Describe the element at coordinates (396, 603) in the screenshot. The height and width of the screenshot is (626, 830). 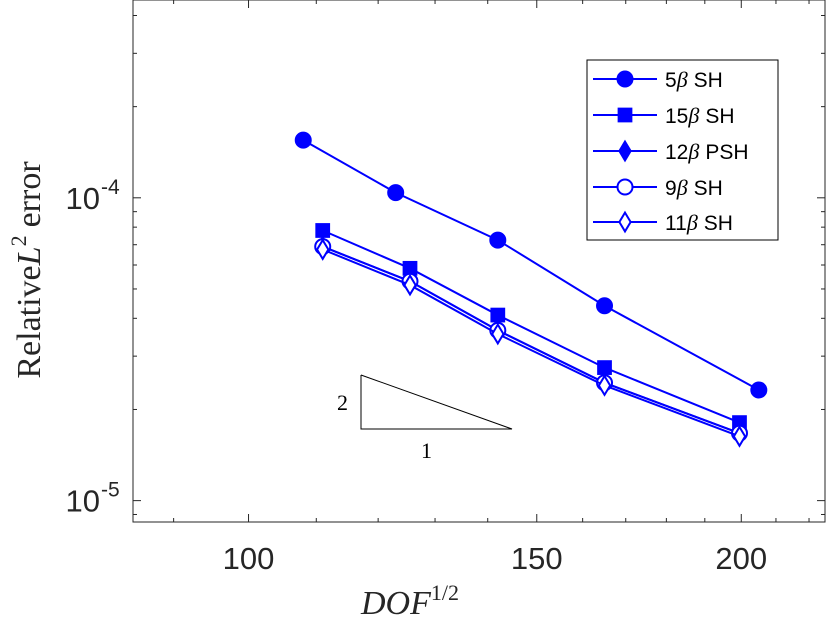
I see `x-axis-label-text: DOF` at that location.